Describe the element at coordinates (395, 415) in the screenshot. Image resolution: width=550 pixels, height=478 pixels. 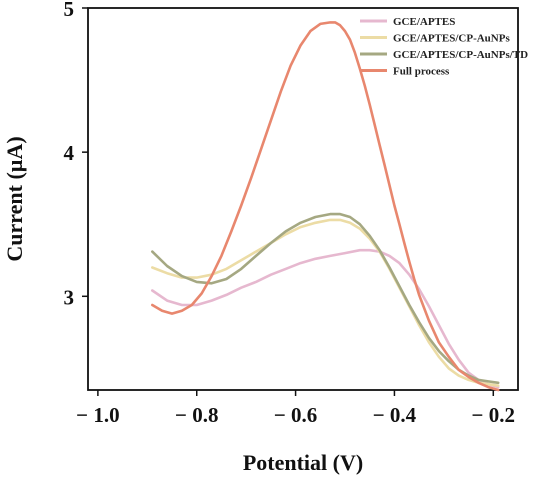
I see `x-tick-label: − 0.4` at that location.